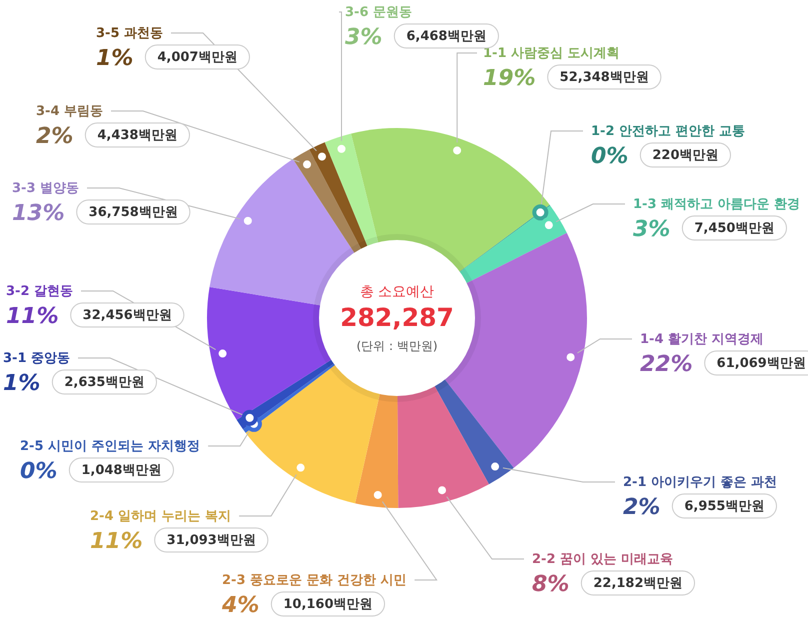  What do you see at coordinates (654, 156) in the screenshot?
I see `data-label: 0% 220백만원` at bounding box center [654, 156].